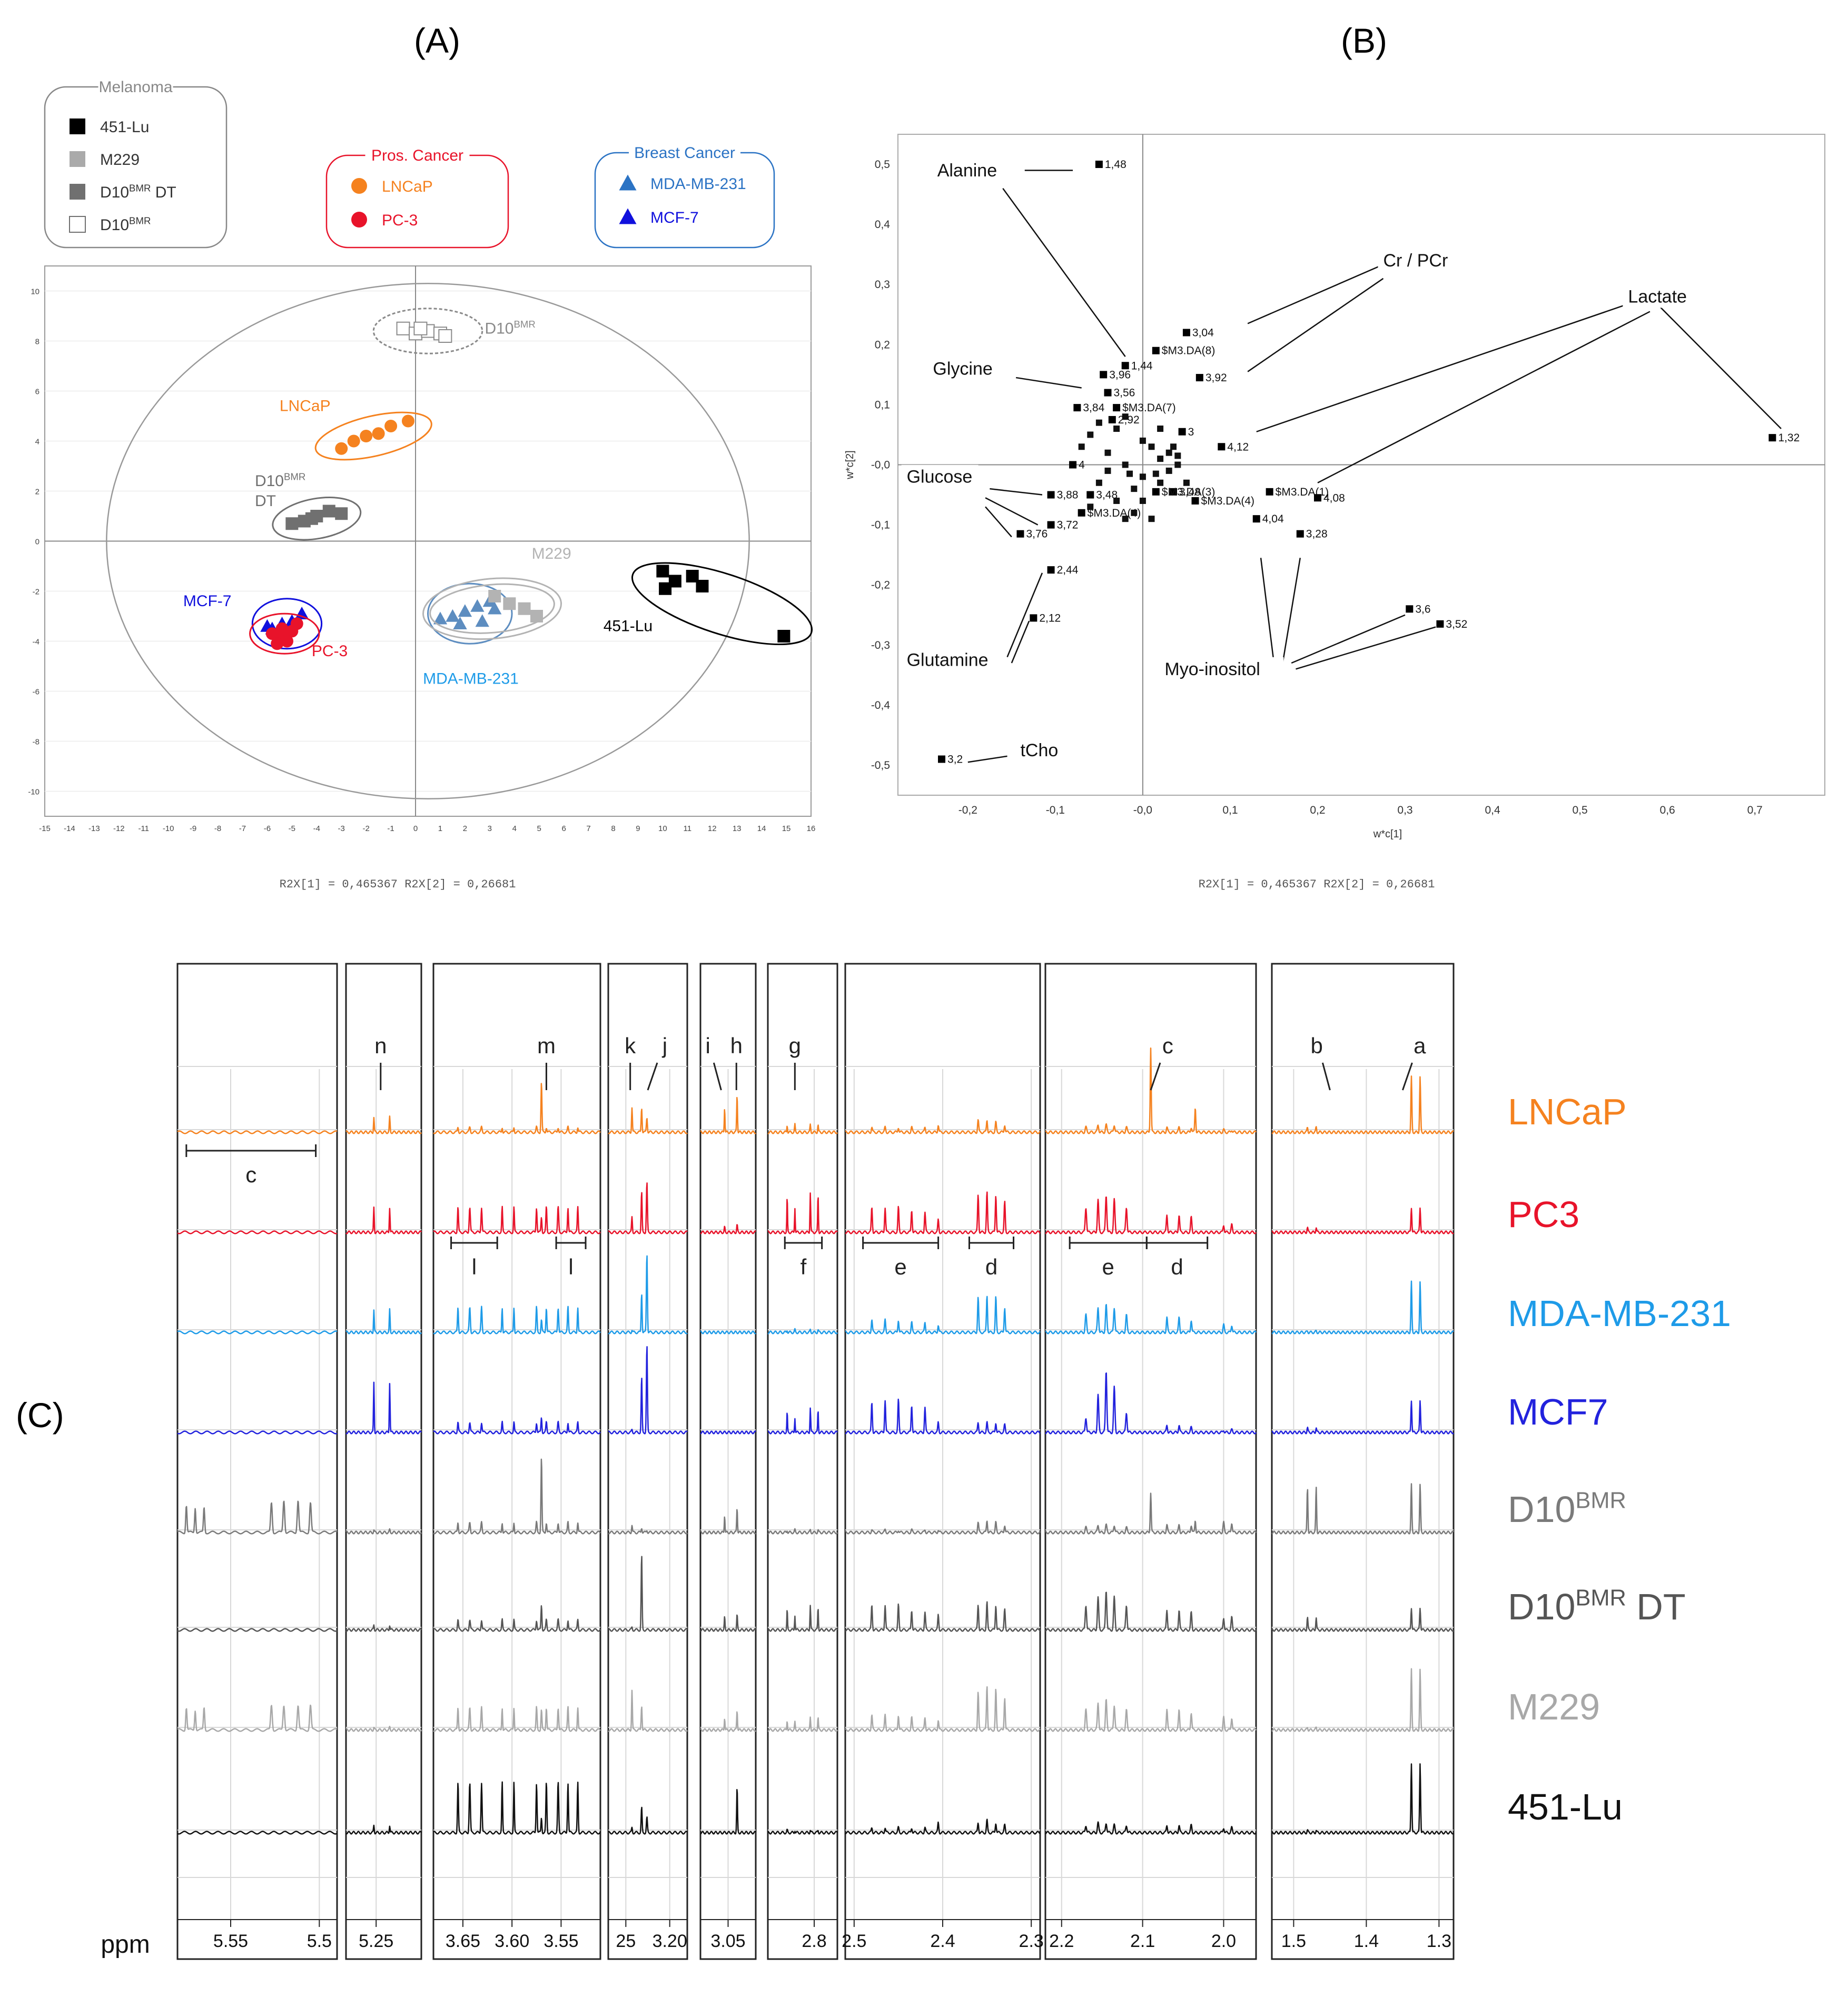  I want to click on loading-point-label: 3,2, so click(955, 760).